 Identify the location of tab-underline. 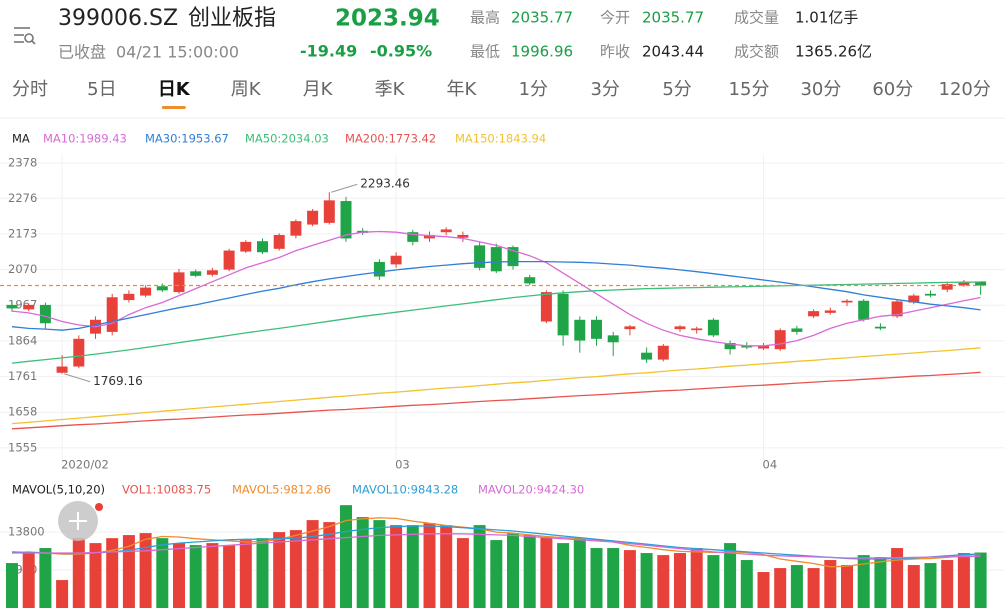
(173, 107).